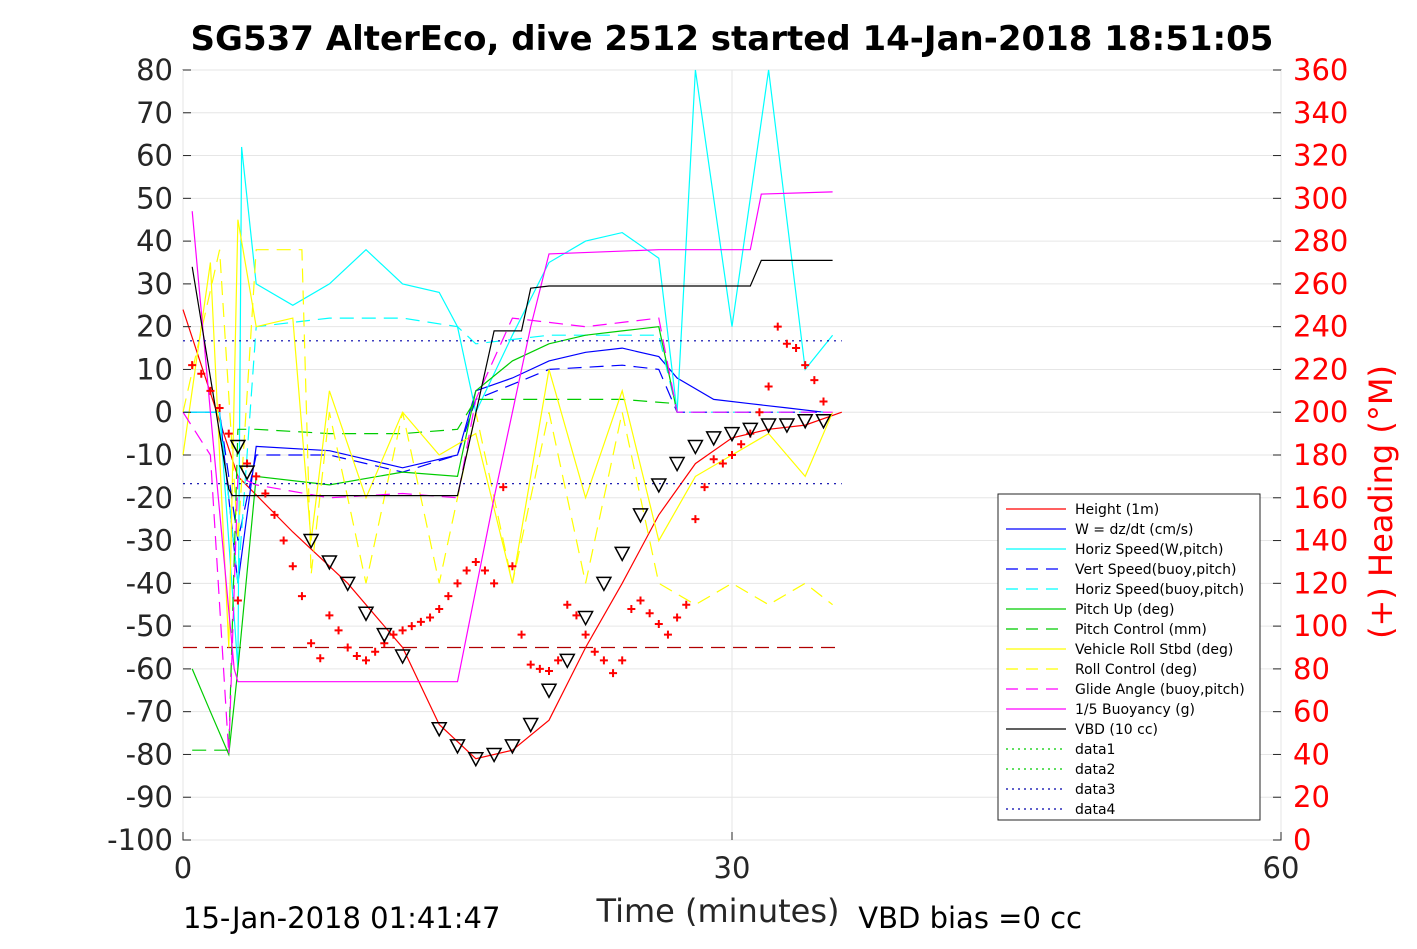  What do you see at coordinates (1320, 241) in the screenshot?
I see `y2-tick-label-4: 280` at bounding box center [1320, 241].